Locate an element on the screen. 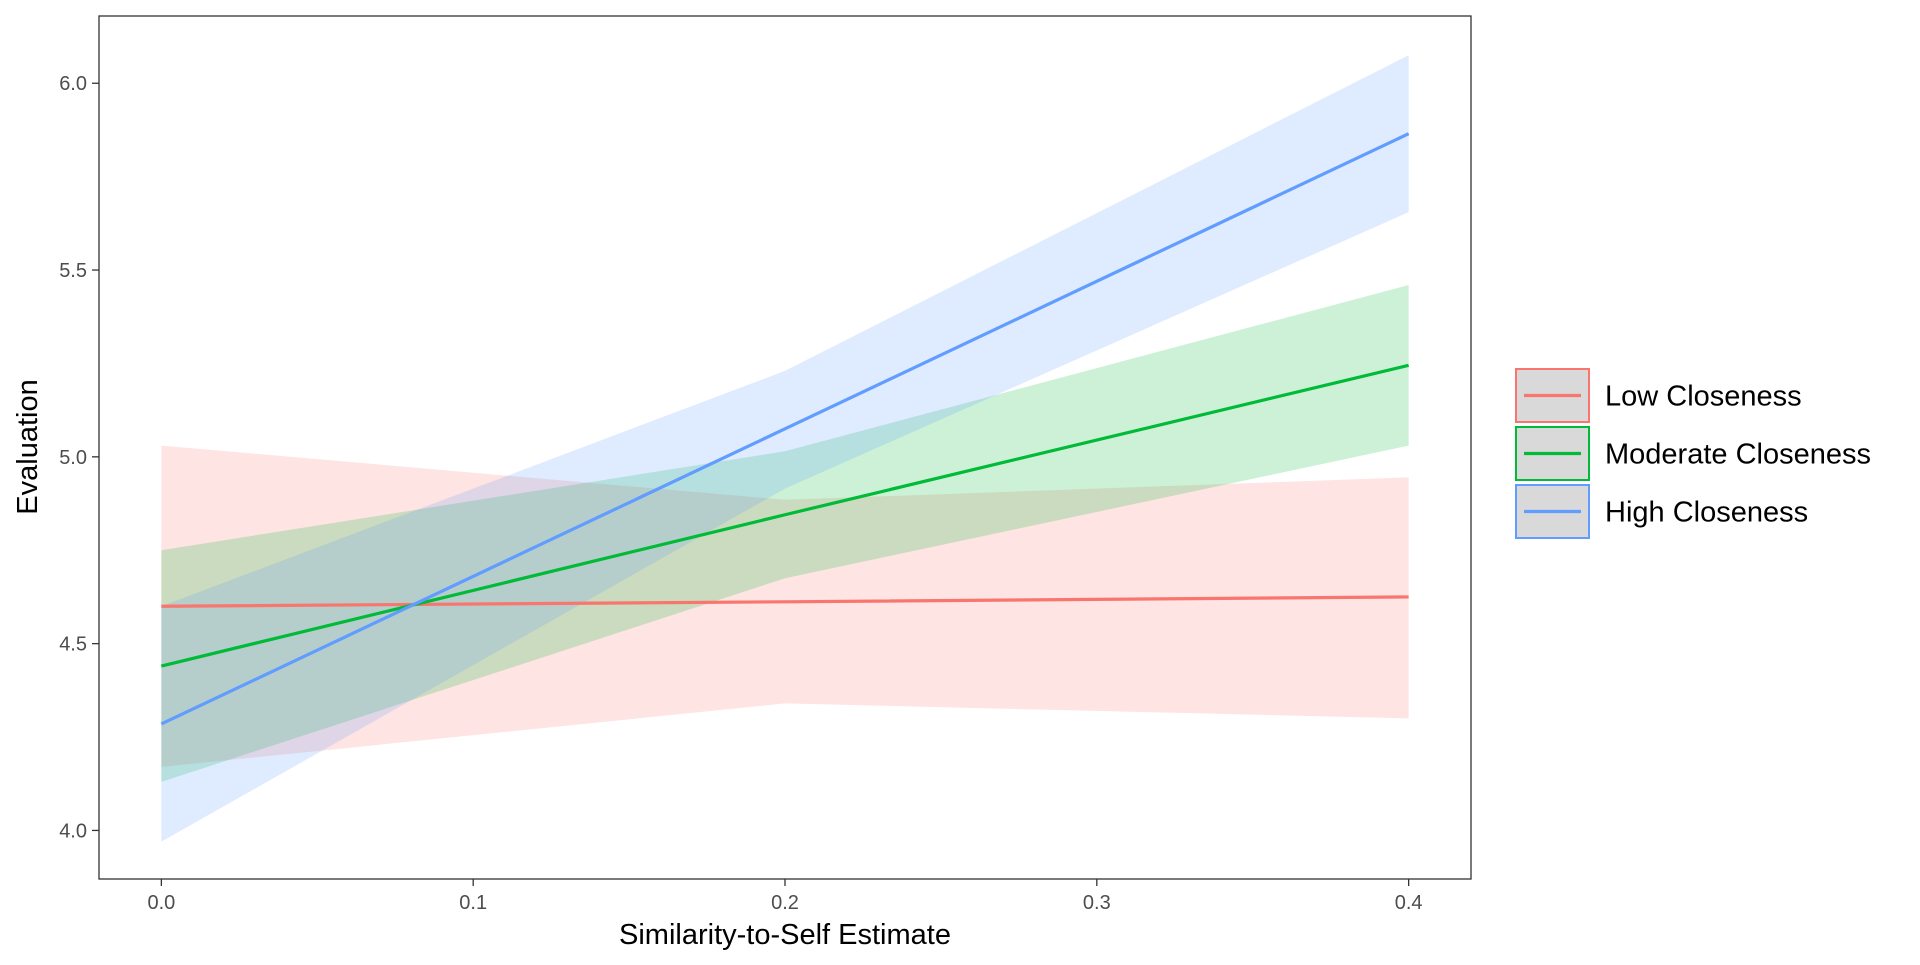 The height and width of the screenshot is (965, 1920). x-tick-label: 0.4 is located at coordinates (1409, 903).